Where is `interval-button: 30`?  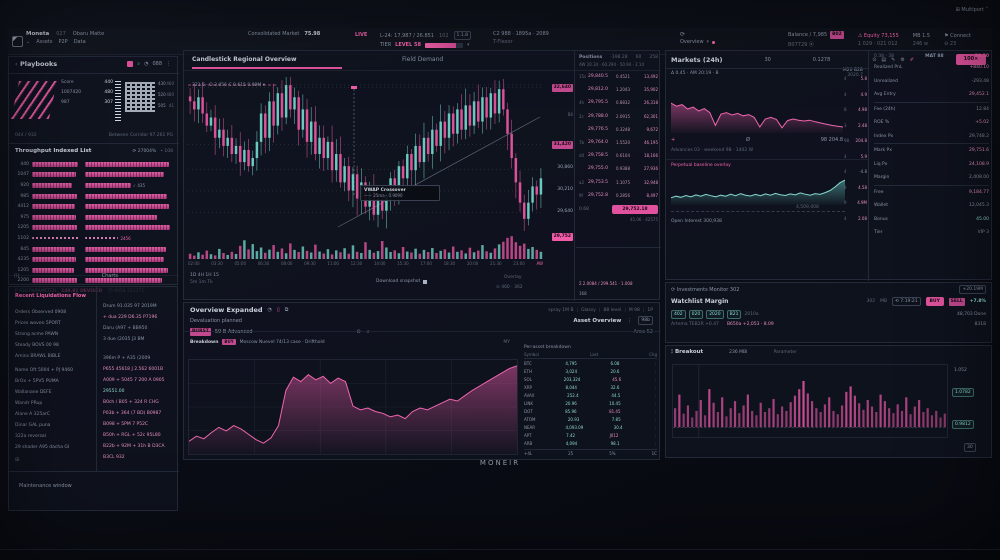
interval-button: 30 is located at coordinates (970, 447).